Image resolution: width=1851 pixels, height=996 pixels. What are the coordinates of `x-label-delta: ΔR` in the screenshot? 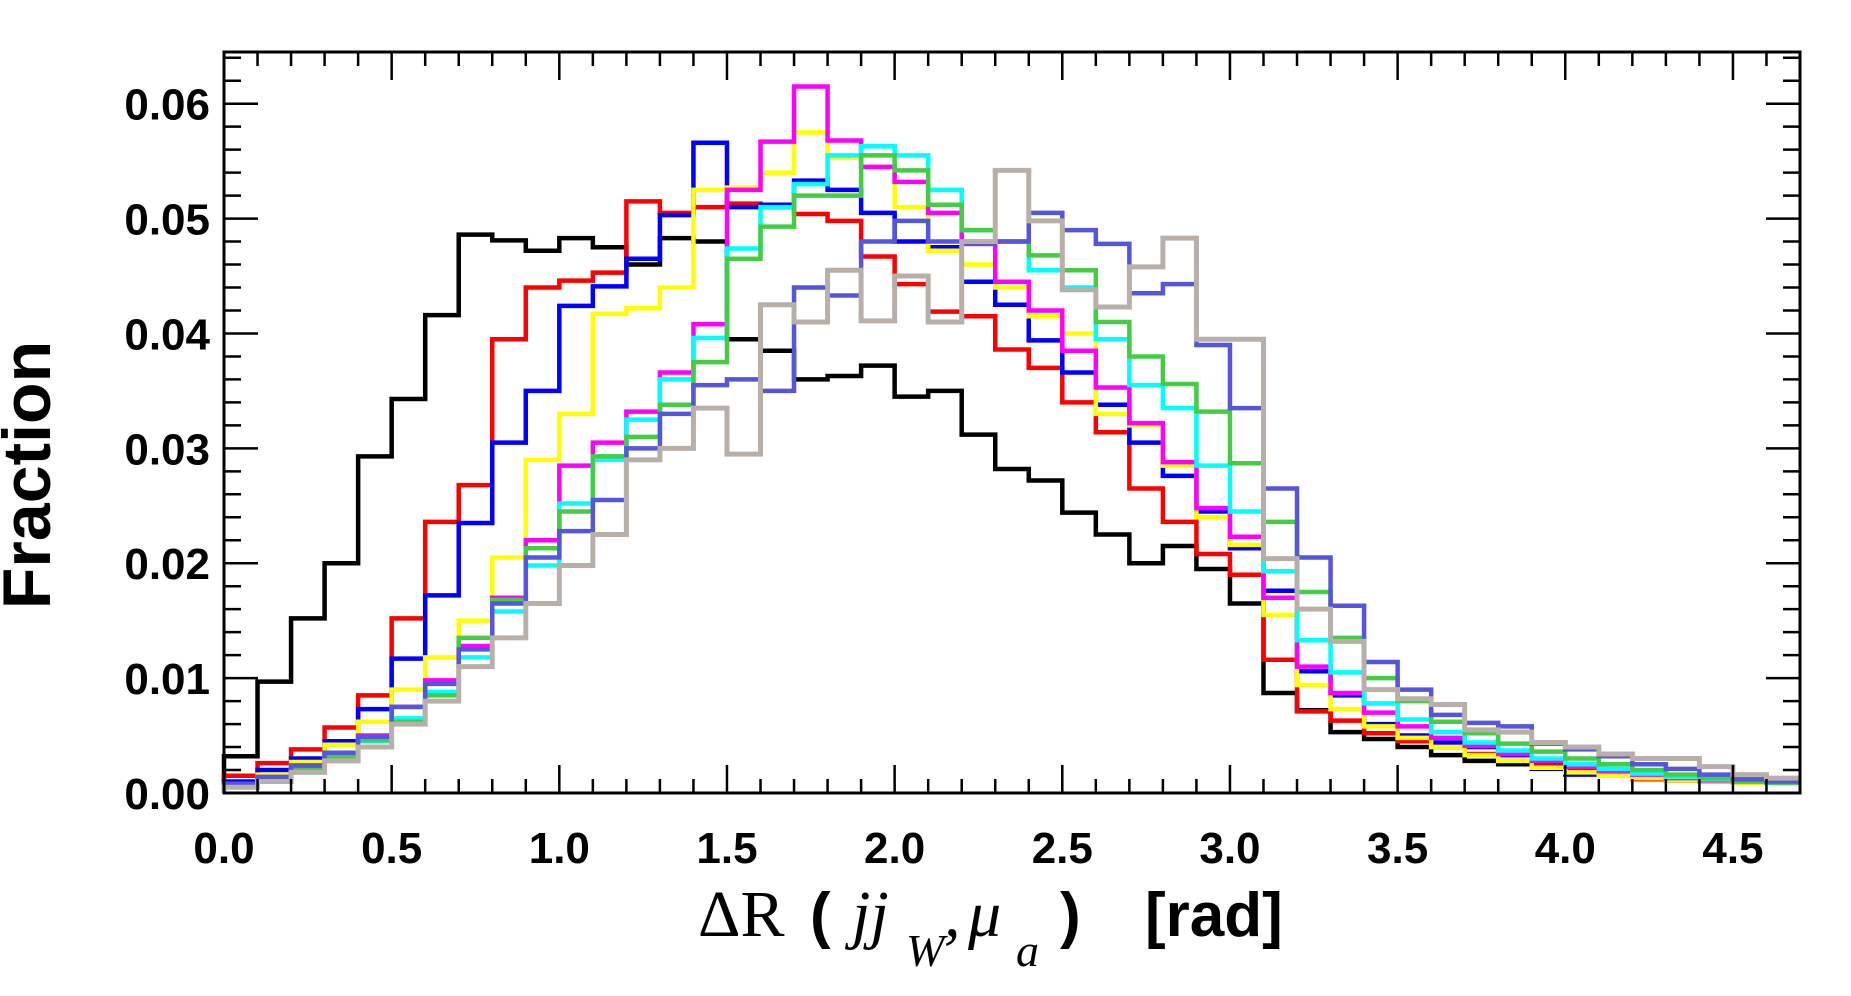 It's located at (741, 914).